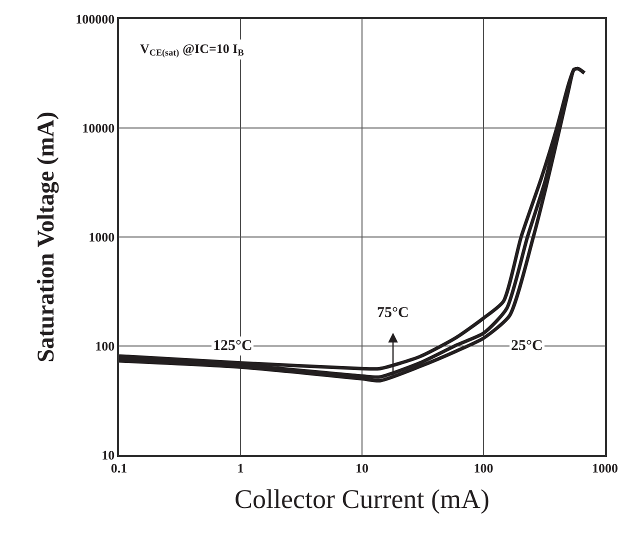 The height and width of the screenshot is (534, 634). Describe the element at coordinates (119, 468) in the screenshot. I see `x-tick-label: 0.1` at that location.